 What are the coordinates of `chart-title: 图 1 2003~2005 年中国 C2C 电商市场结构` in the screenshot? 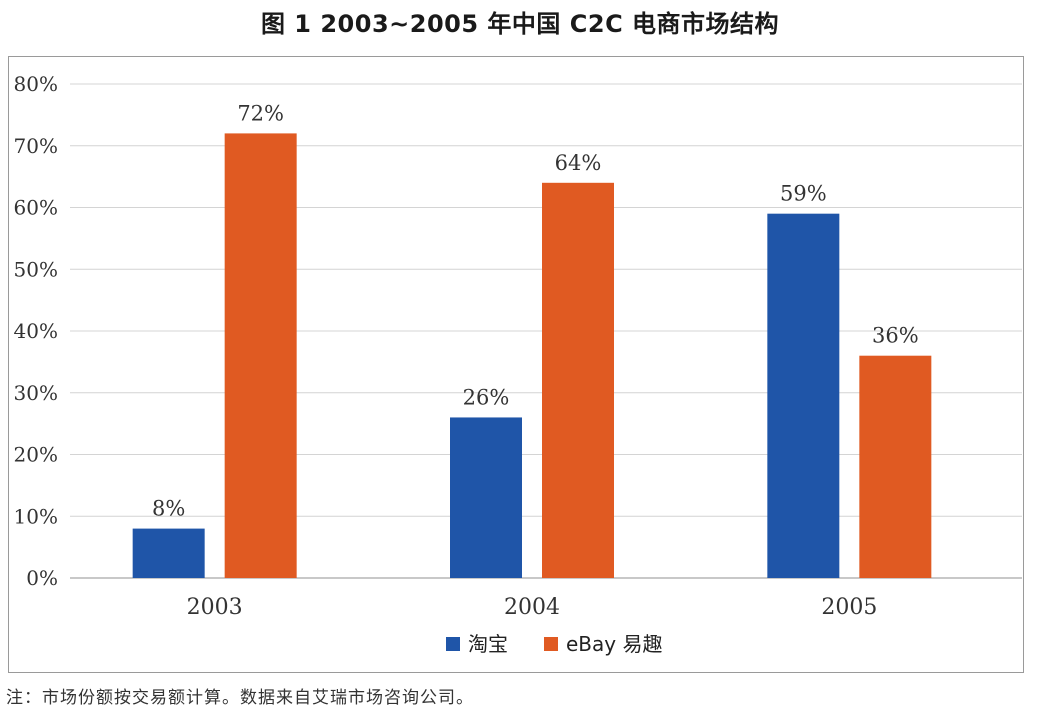 It's located at (520, 24).